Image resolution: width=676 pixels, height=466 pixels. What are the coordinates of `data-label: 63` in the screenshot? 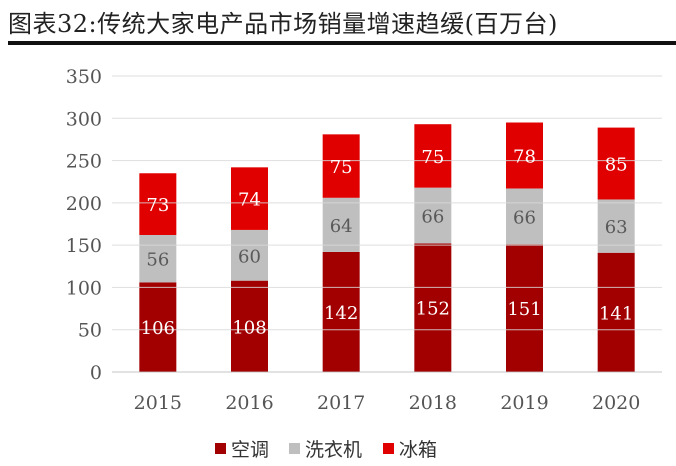 It's located at (616, 227).